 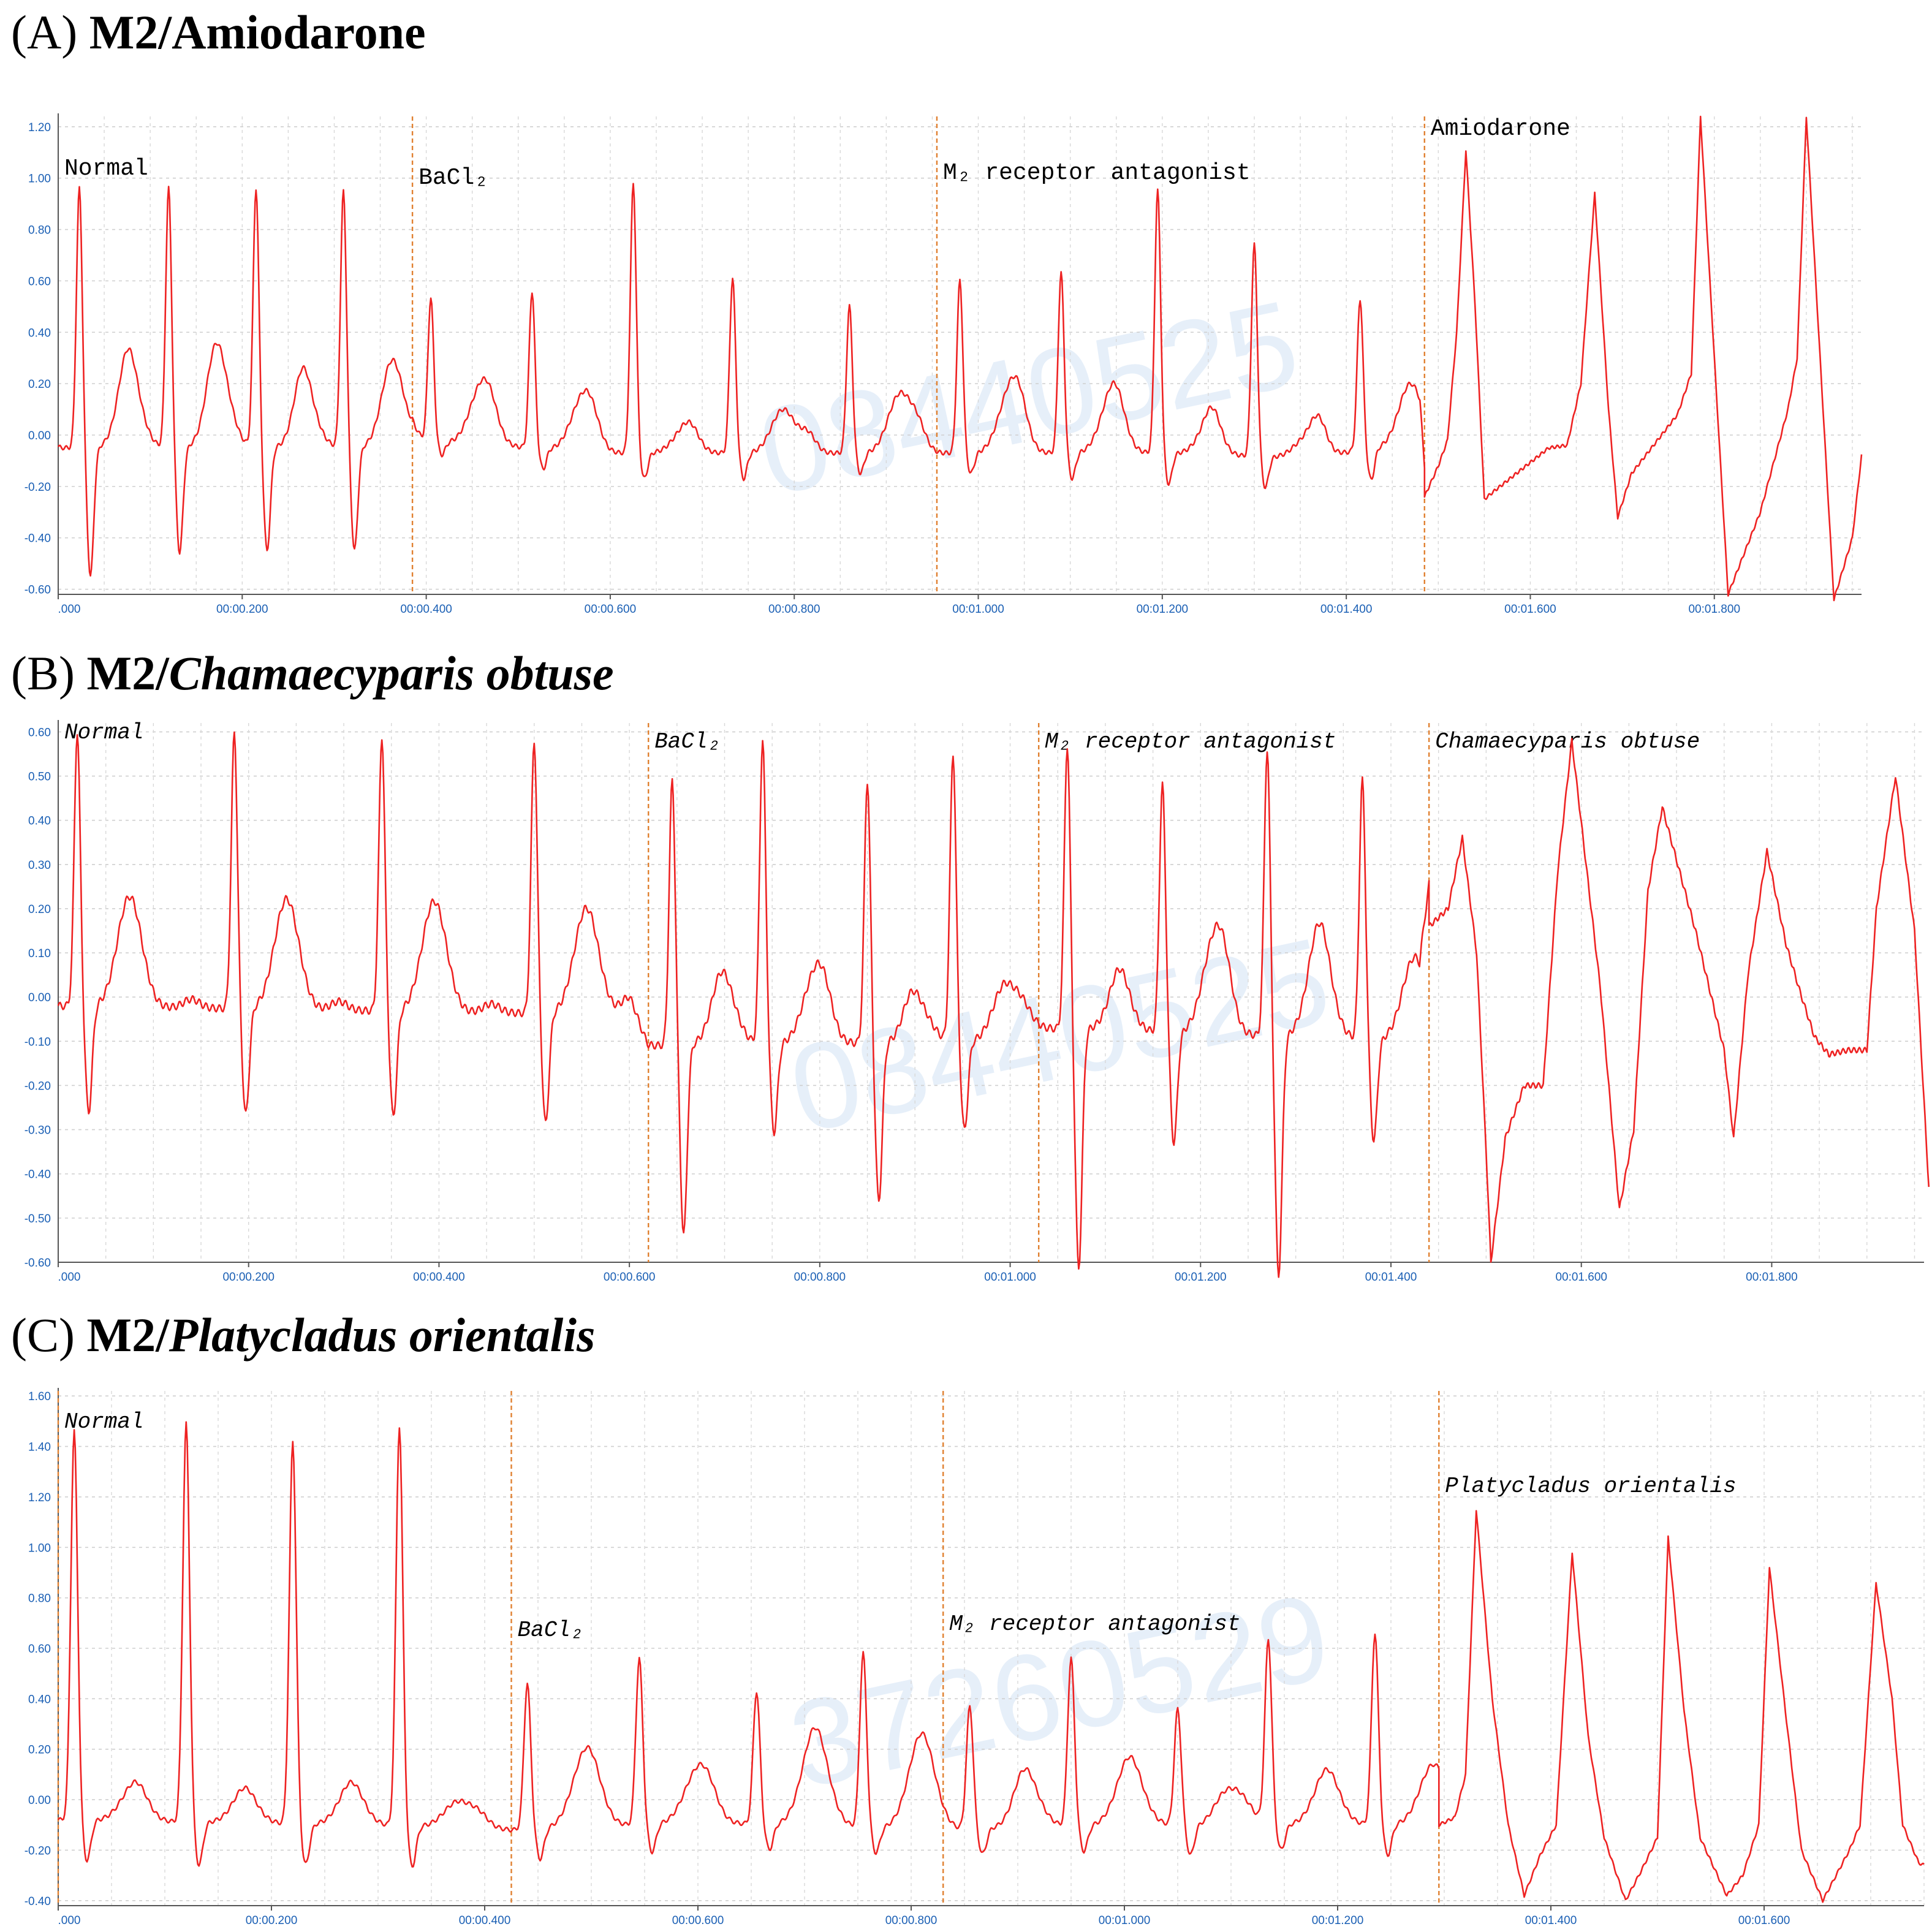 I want to click on panel-b-title: (B) M2/Chamaecyparis obtuse, so click(x=312, y=673).